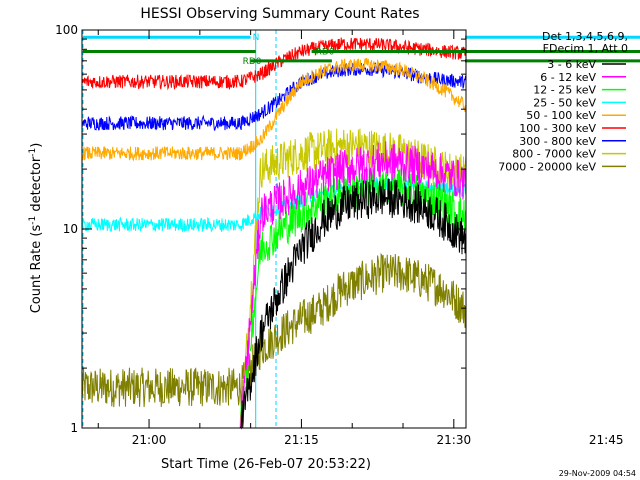 Image resolution: width=640 pixels, height=480 pixels. Describe the element at coordinates (606, 440) in the screenshot. I see `x-tick-label: 21:45` at that location.